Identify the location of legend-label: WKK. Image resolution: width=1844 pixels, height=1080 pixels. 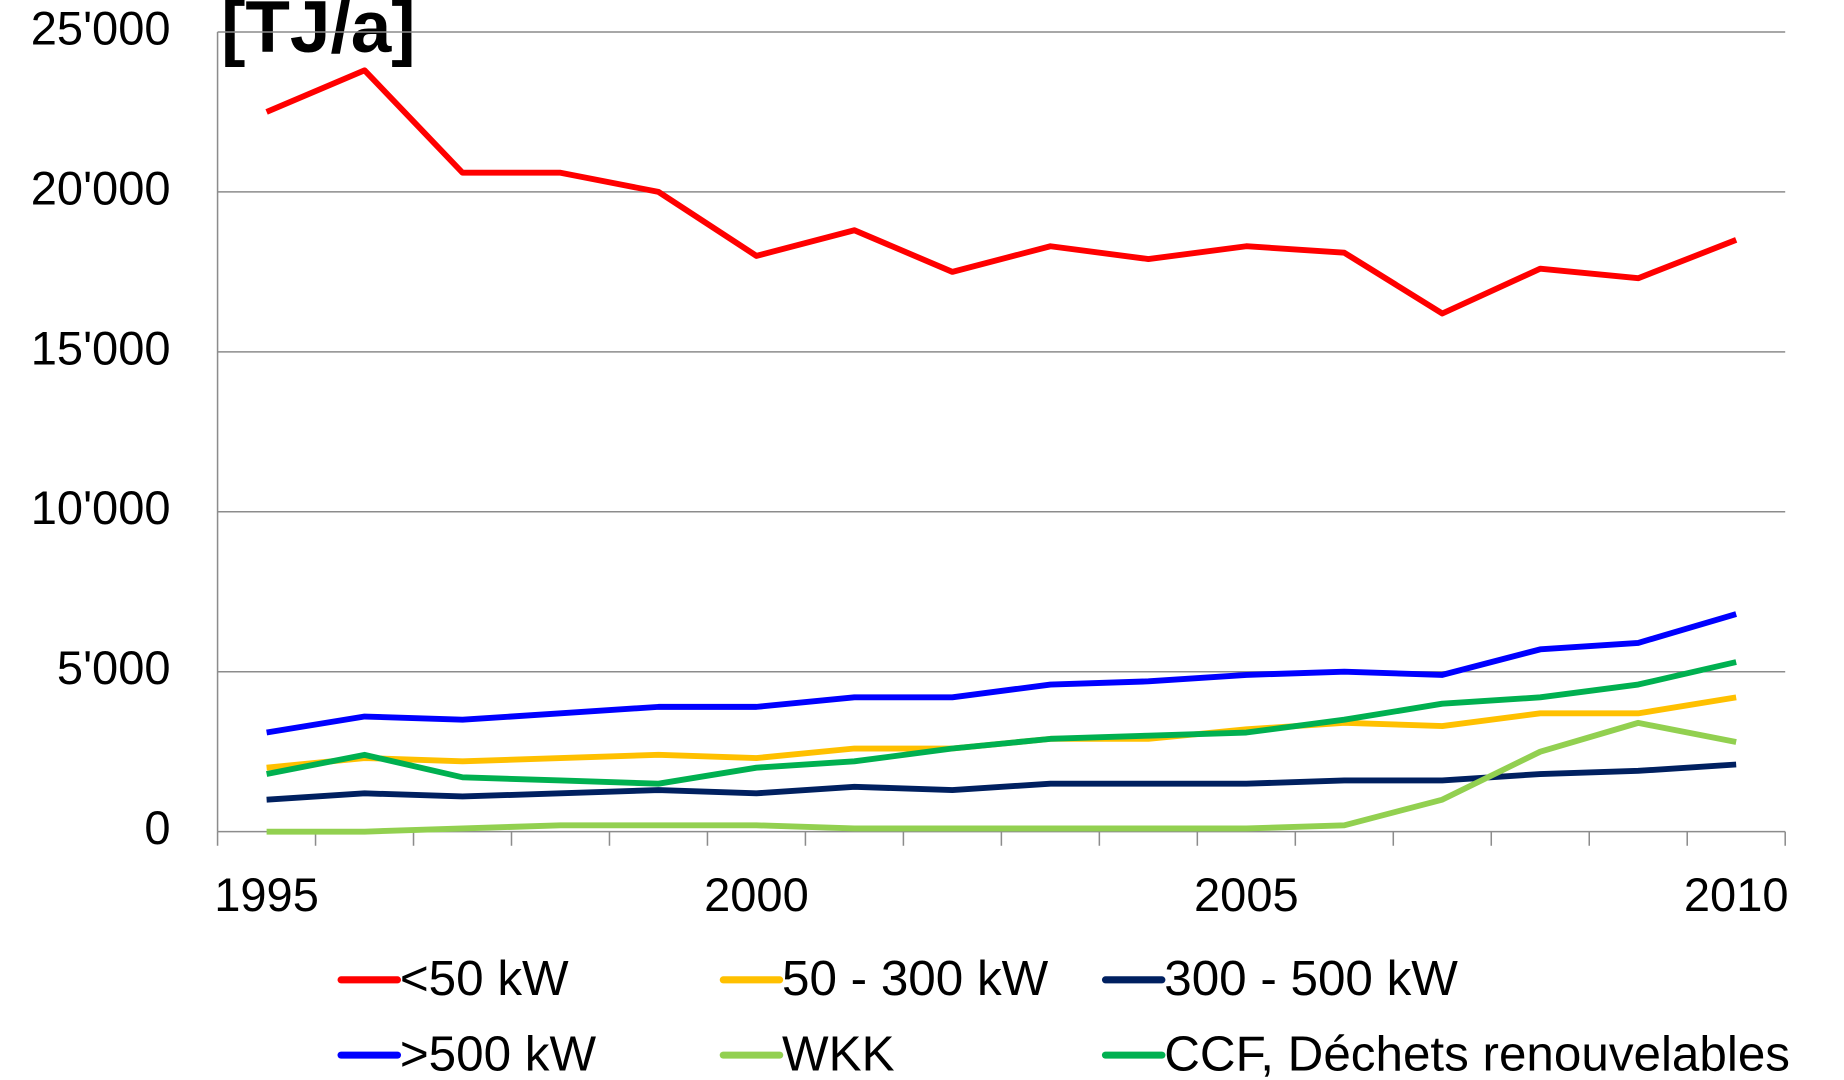
(838, 1053).